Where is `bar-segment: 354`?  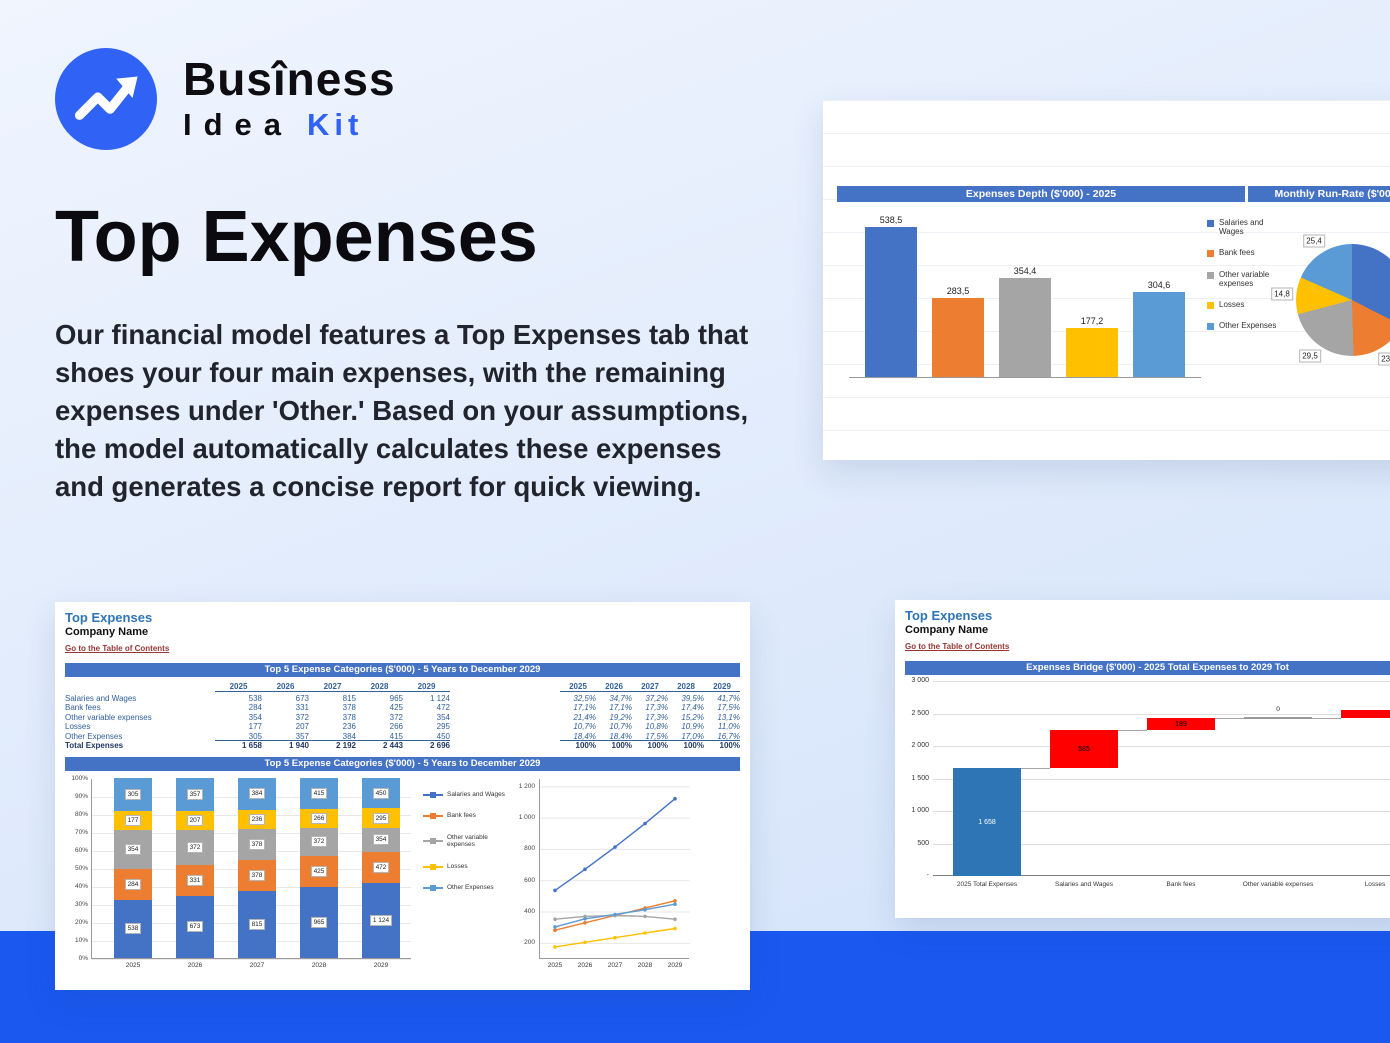 bar-segment: 354 is located at coordinates (133, 849).